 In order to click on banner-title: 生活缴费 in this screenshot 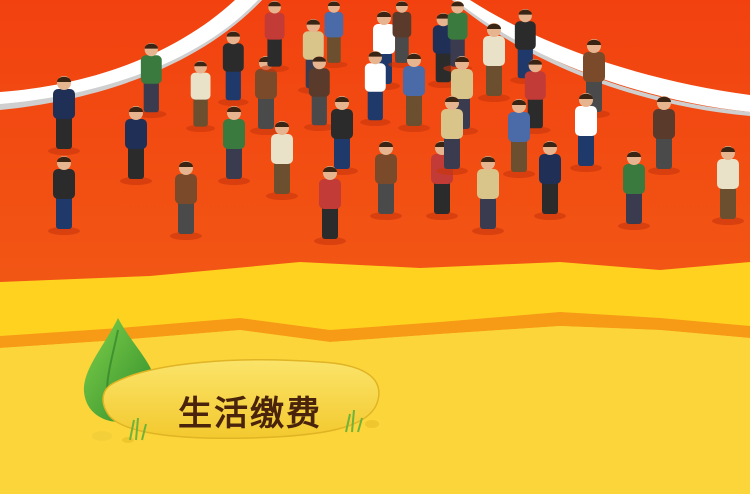, I will do `click(250, 414)`.